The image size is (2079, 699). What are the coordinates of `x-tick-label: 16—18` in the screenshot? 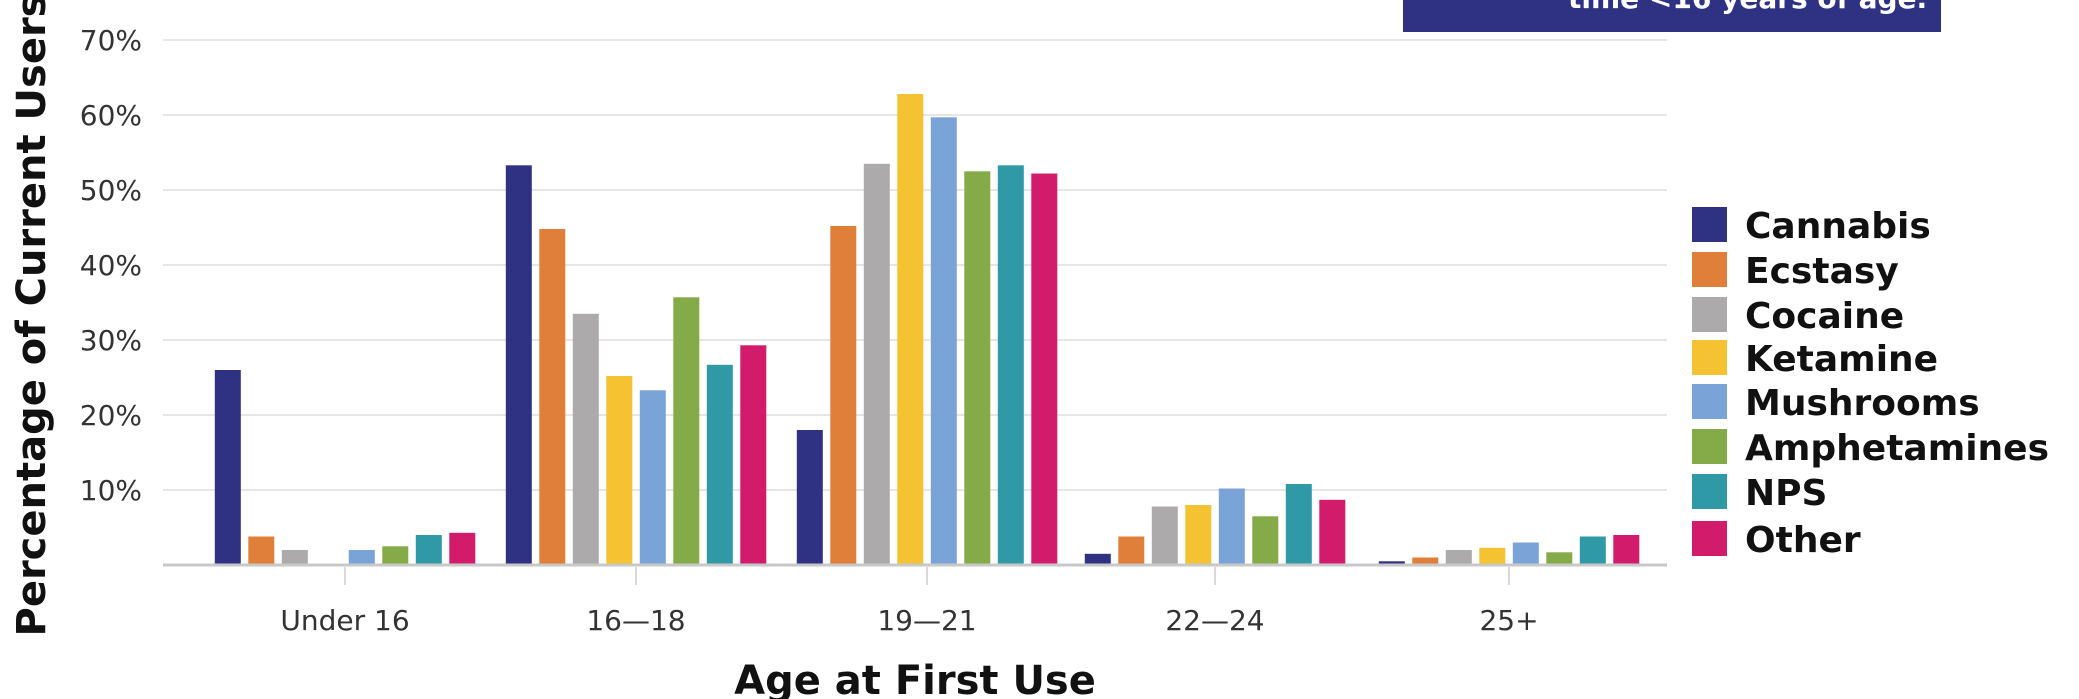 It's located at (635, 620).